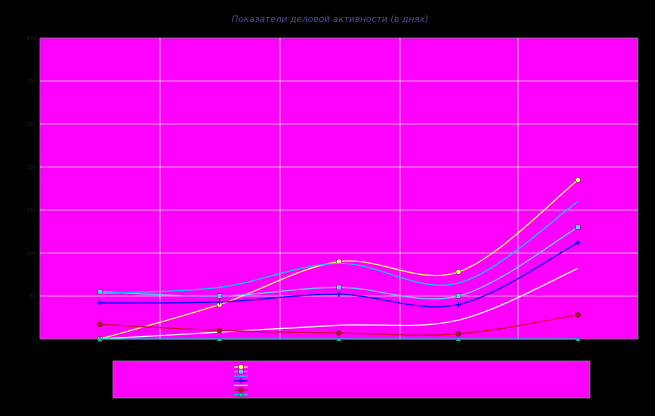  I want to click on x-axis-ticks: — — — — —, so click(339, 350).